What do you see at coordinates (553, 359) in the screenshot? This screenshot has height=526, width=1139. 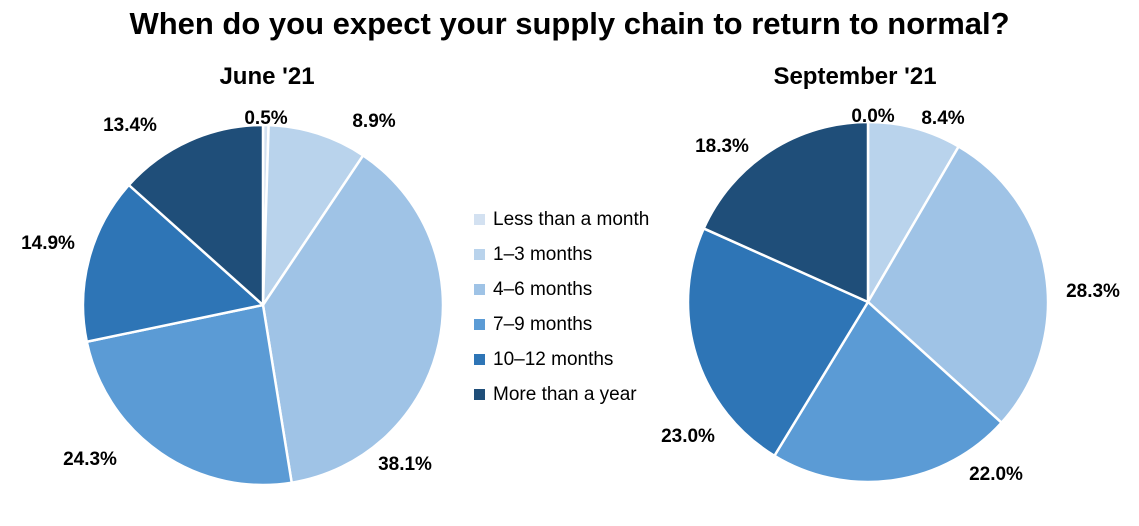 I see `legend-label: 10–12 months` at bounding box center [553, 359].